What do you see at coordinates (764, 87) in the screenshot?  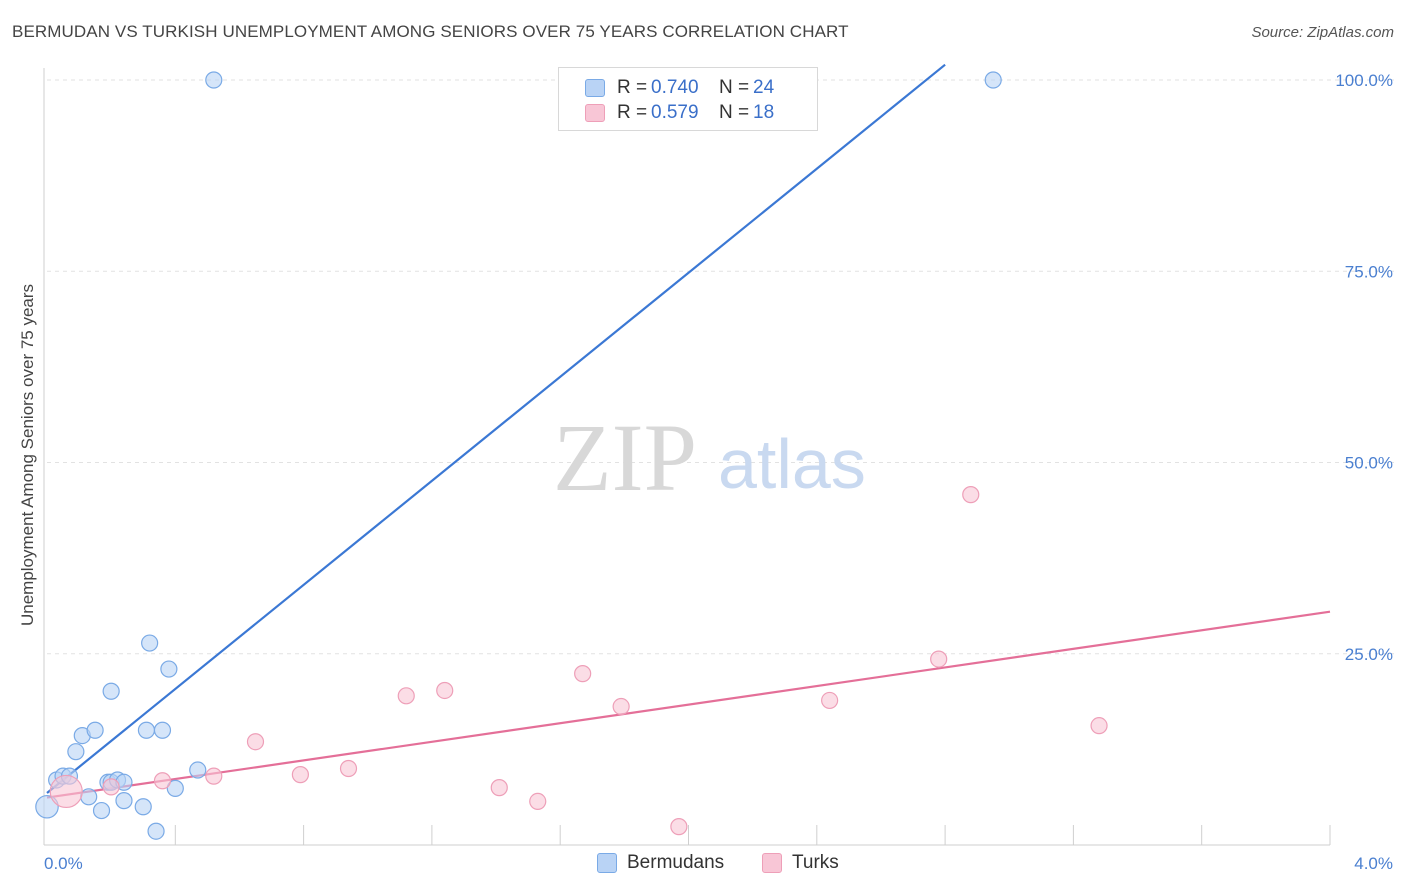 I see `legend-n-value: 24` at bounding box center [764, 87].